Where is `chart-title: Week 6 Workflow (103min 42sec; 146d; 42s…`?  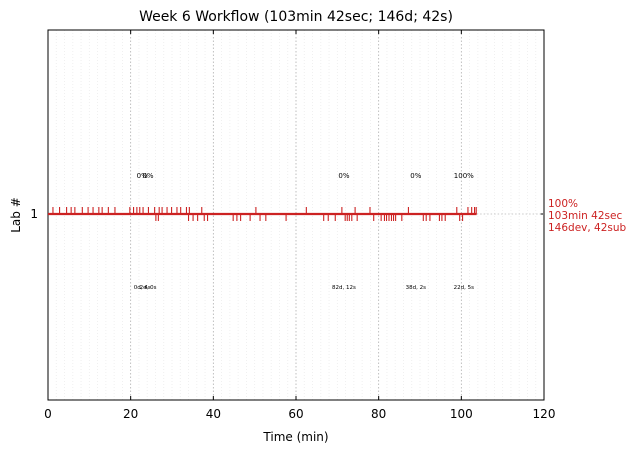 chart-title: Week 6 Workflow (103min 42sec; 146d; 42s… is located at coordinates (296, 17).